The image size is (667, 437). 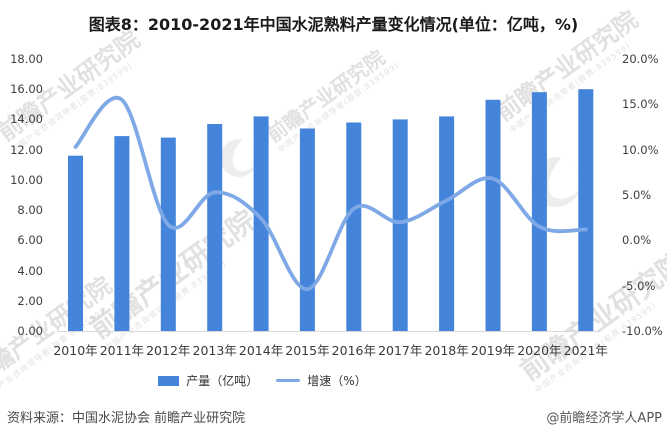 I want to click on x-tick-2019年: 2019年, so click(x=493, y=350).